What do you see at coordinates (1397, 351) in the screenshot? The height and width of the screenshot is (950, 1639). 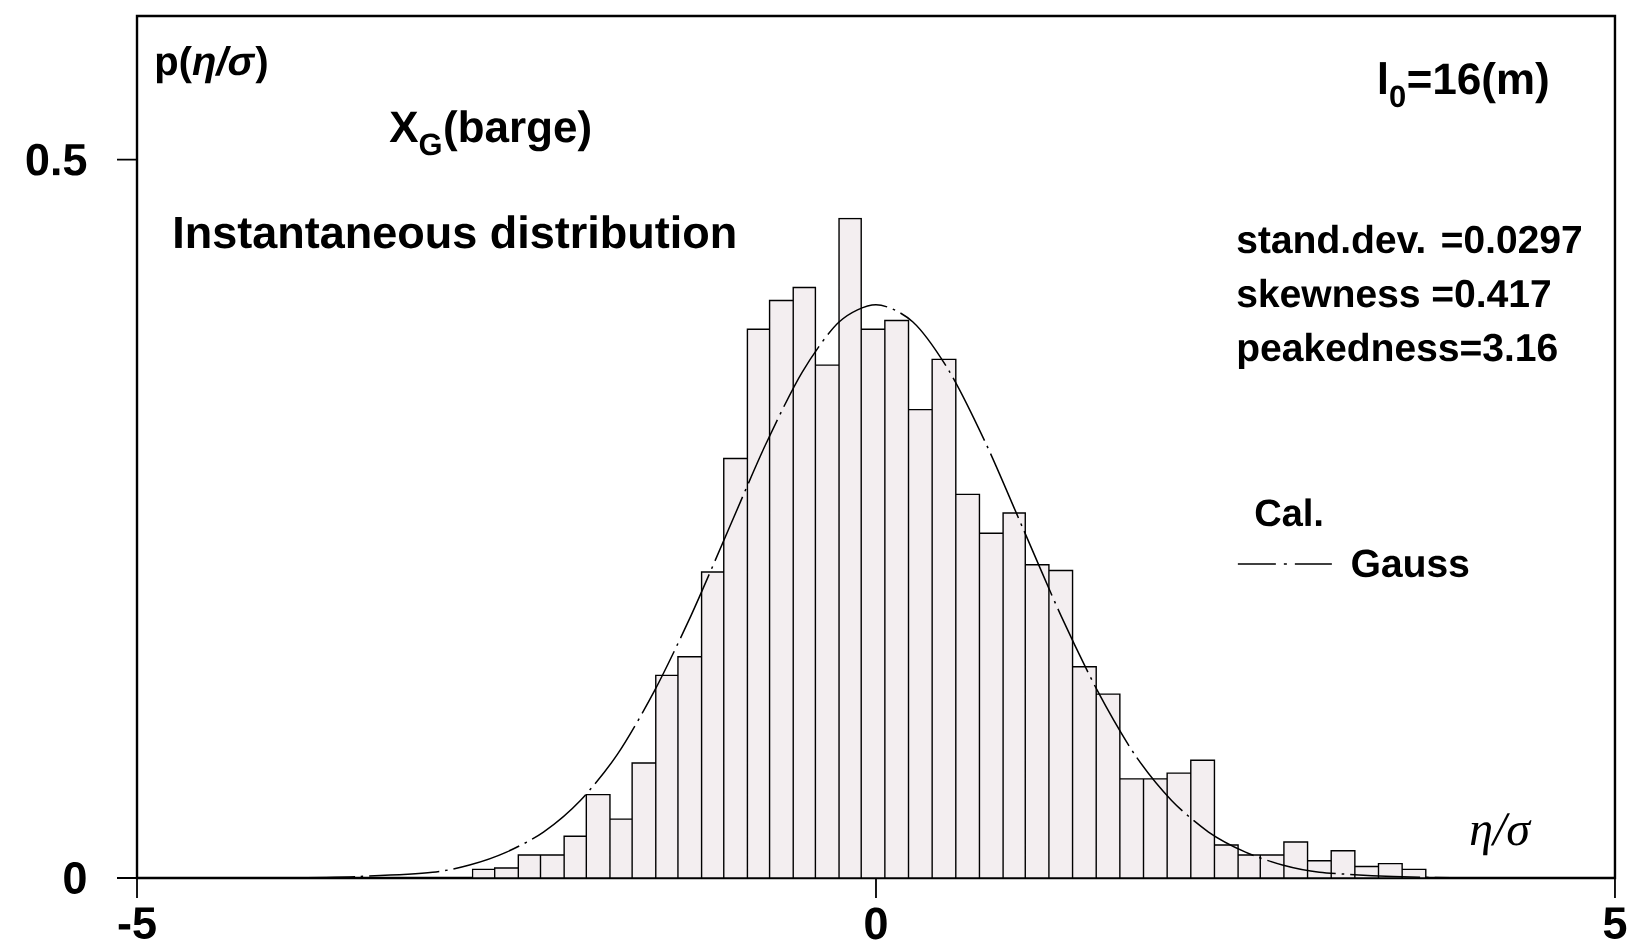 I see `annotation: peakedness=3.16` at bounding box center [1397, 351].